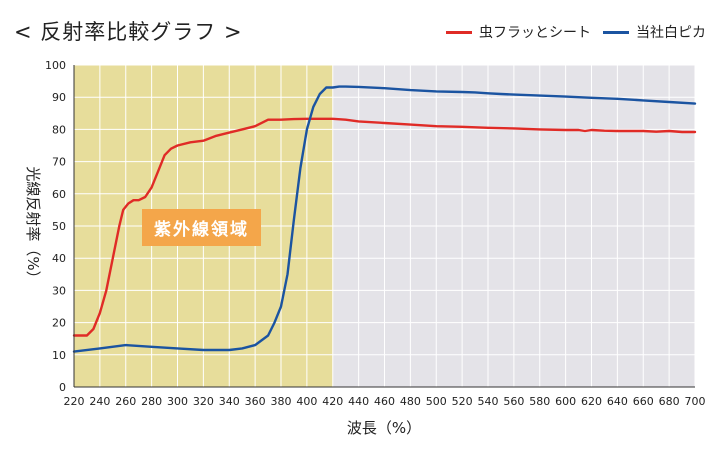 This screenshot has width=720, height=460. What do you see at coordinates (33, 225) in the screenshot?
I see `y-axis-title: 光線反射率（%）` at bounding box center [33, 225].